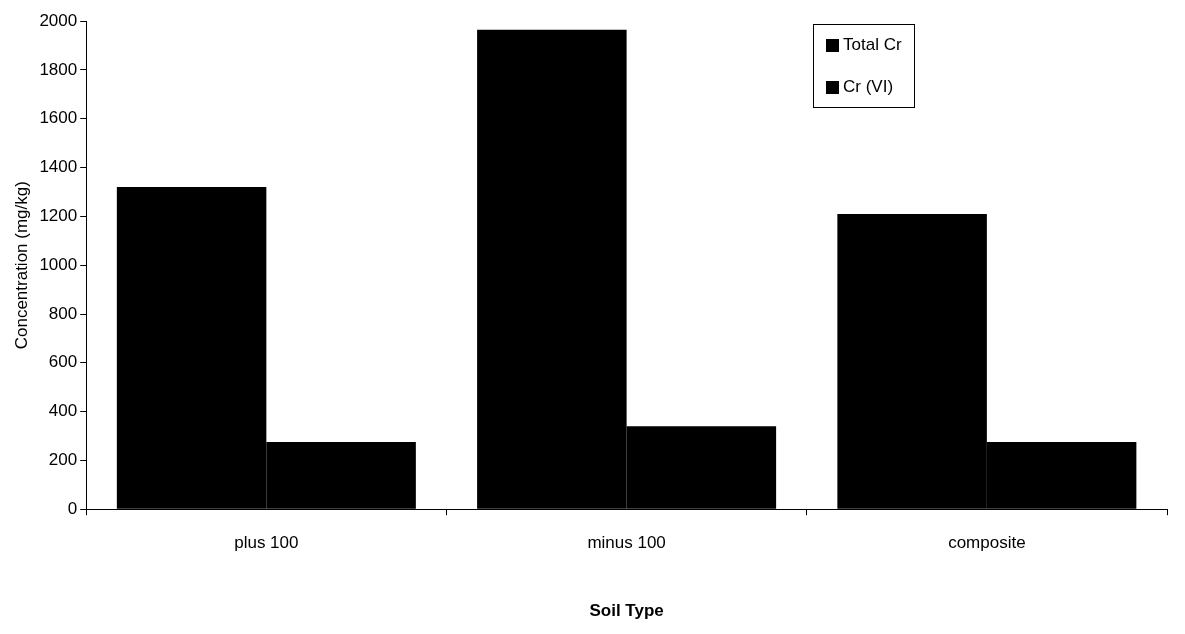 This screenshot has width=1185, height=634. Describe the element at coordinates (266, 543) in the screenshot. I see `x-tick-label: plus 100` at that location.